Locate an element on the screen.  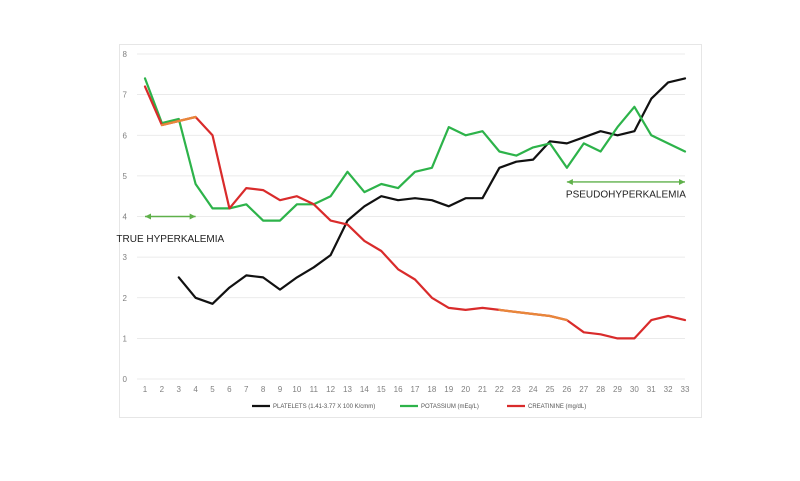
y-tick-label: 2 is located at coordinates (125, 298).